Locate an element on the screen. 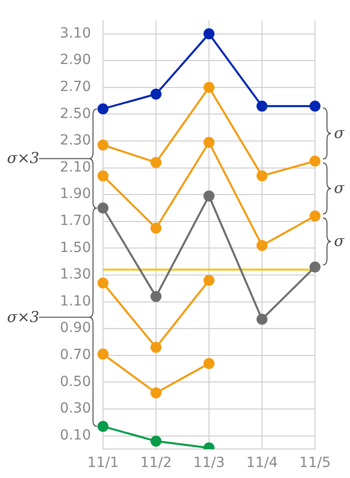 The height and width of the screenshot is (478, 350). x-tick-label: 11/5 is located at coordinates (315, 463).